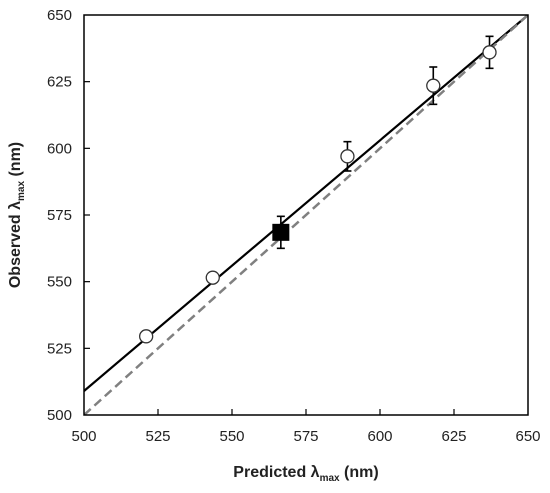 The image size is (550, 493). What do you see at coordinates (15, 244) in the screenshot?
I see `y-axis-title-main: Observed λ` at bounding box center [15, 244].